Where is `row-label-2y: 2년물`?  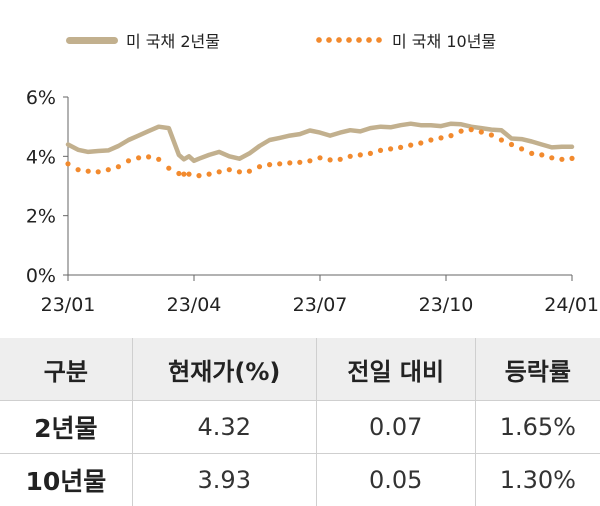 row-label-2y: 2년물 is located at coordinates (66, 427).